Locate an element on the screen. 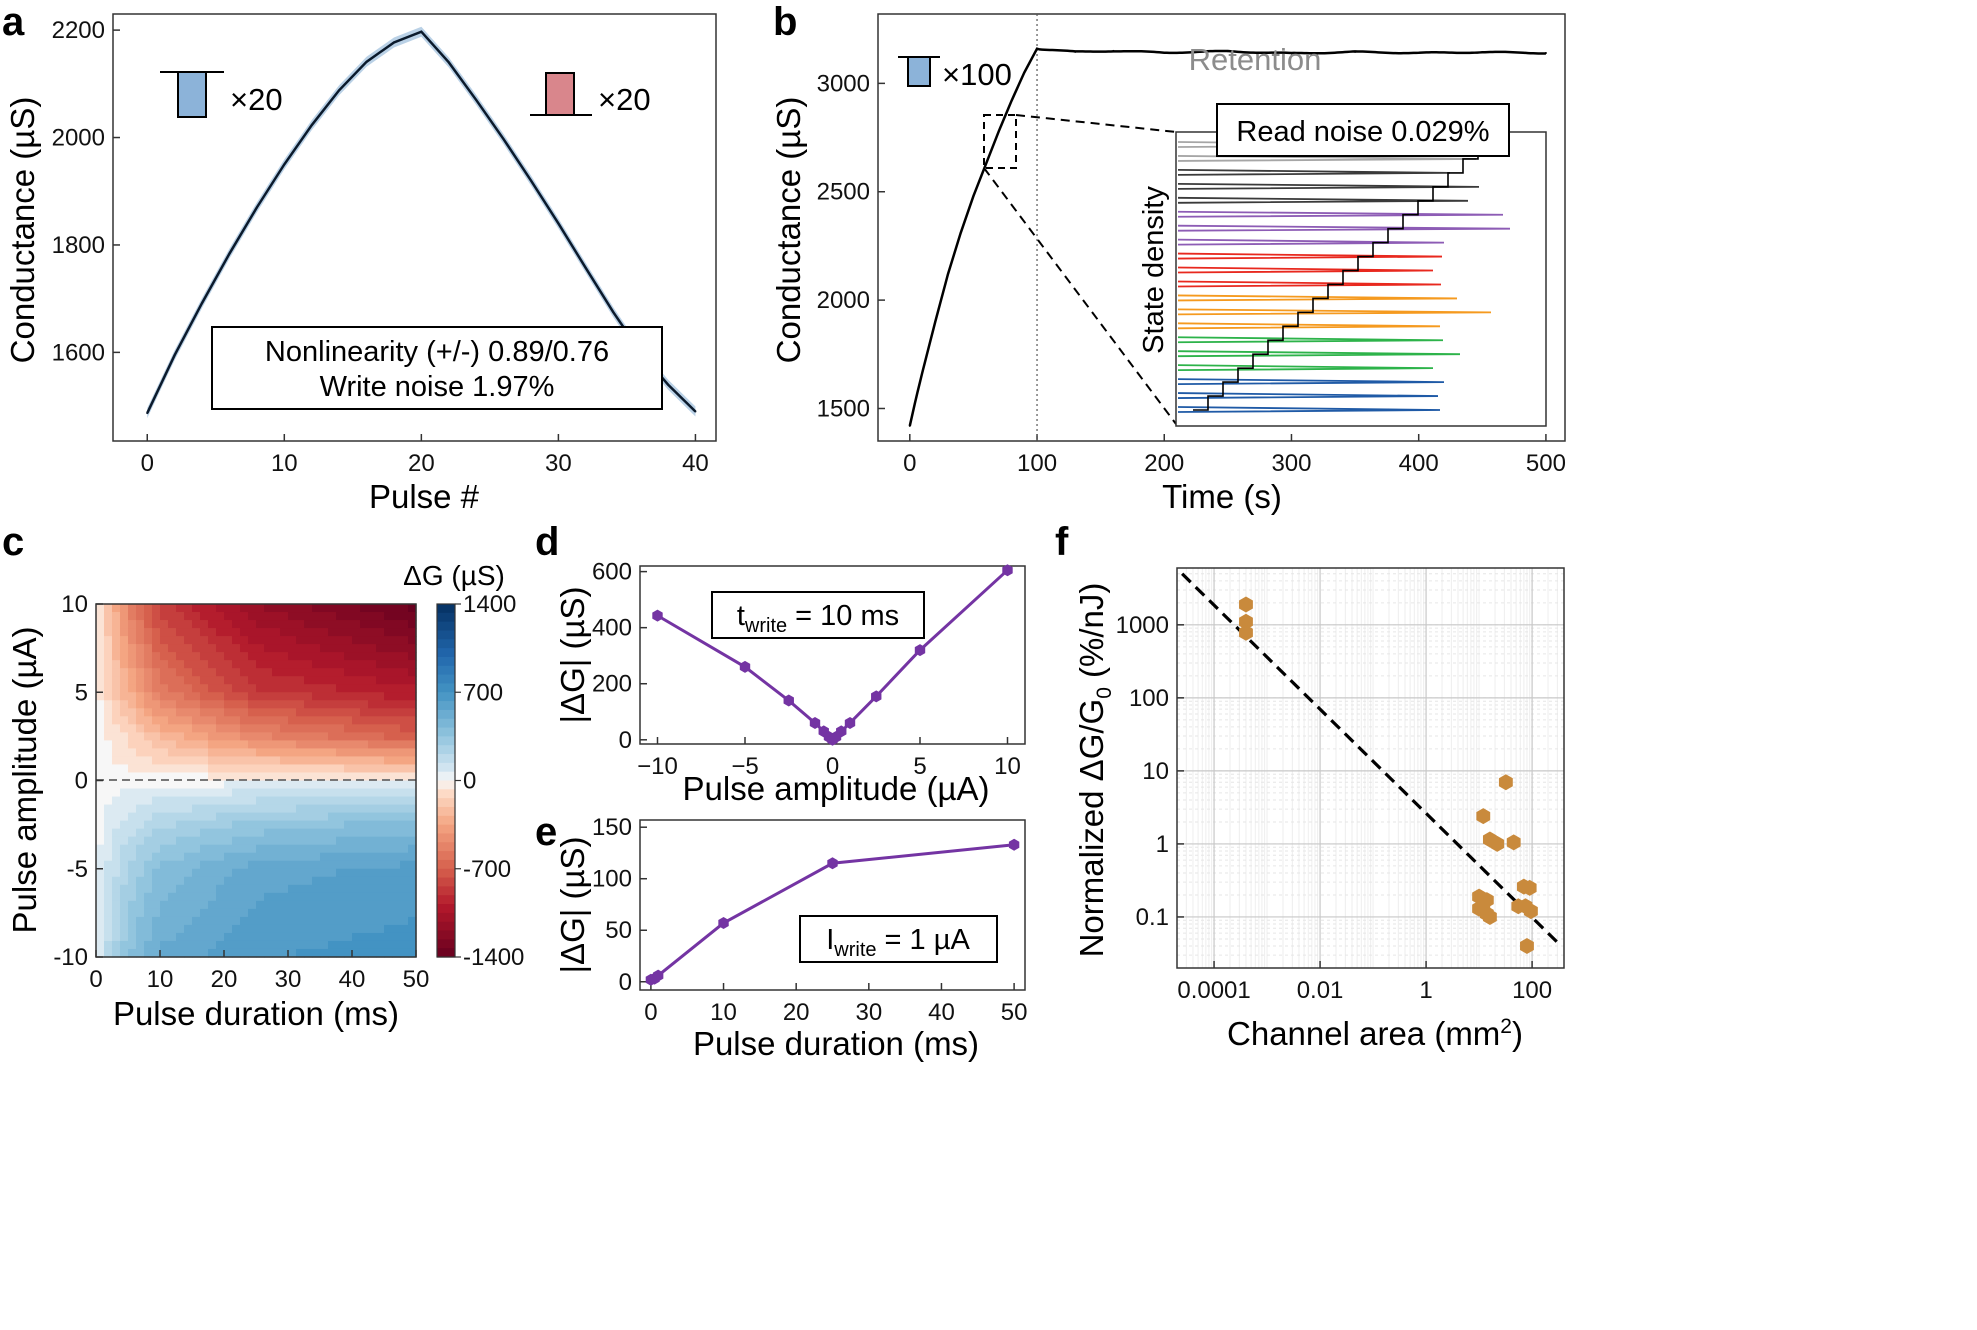 This screenshot has width=1977, height=1330. state-density-line is located at coordinates (1328, 186).